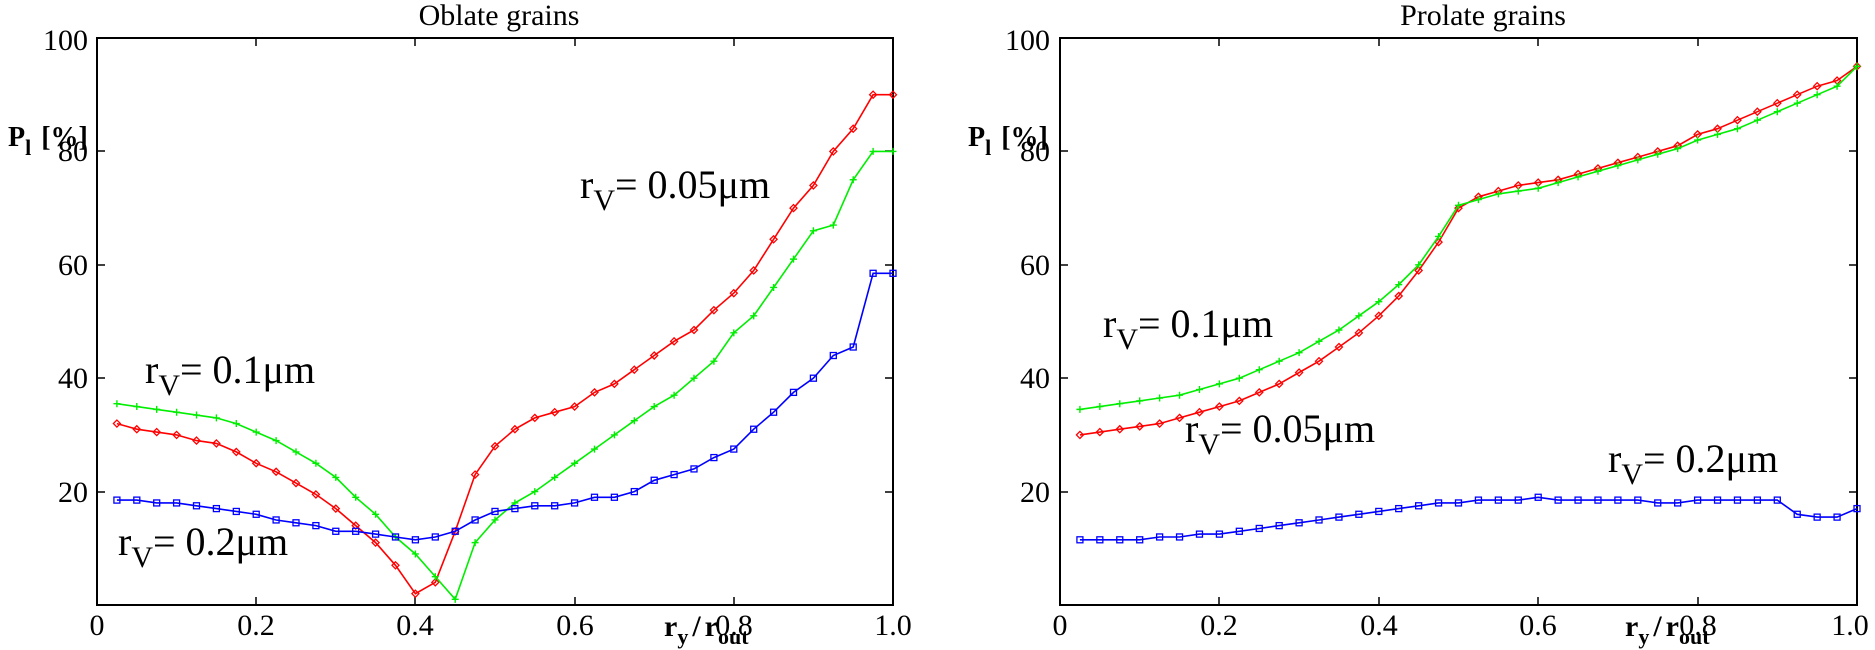 Image resolution: width=1875 pixels, height=650 pixels. I want to click on y-axis-label: Pl [%], so click(1008, 141).